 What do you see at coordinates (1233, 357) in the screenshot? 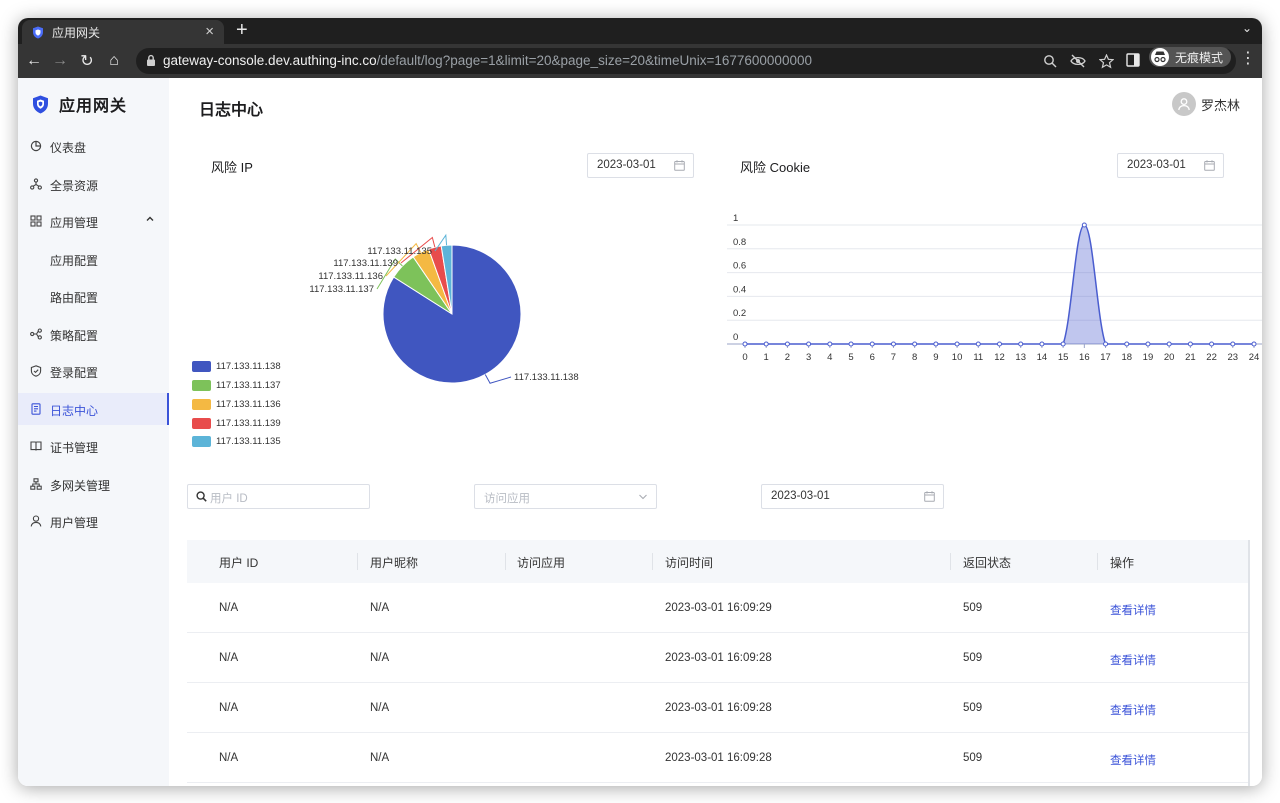
I see `x-tick-label: 23` at bounding box center [1233, 357].